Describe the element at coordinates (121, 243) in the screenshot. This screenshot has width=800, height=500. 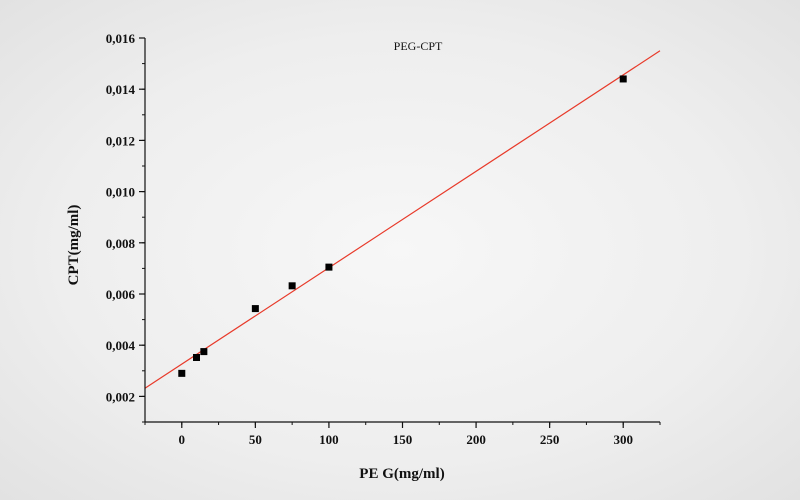
I see `y-tick-label: 0,008` at that location.